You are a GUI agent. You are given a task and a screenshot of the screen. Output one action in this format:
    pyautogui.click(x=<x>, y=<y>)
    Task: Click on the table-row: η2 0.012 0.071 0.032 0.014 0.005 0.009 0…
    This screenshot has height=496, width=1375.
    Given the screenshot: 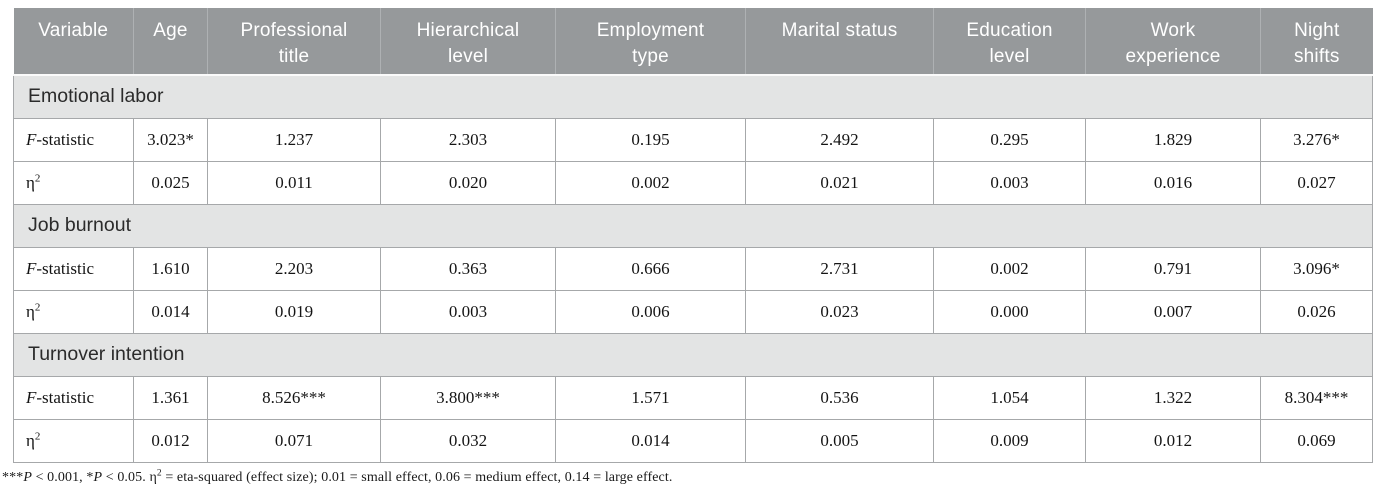 What is the action you would take?
    pyautogui.click(x=693, y=440)
    